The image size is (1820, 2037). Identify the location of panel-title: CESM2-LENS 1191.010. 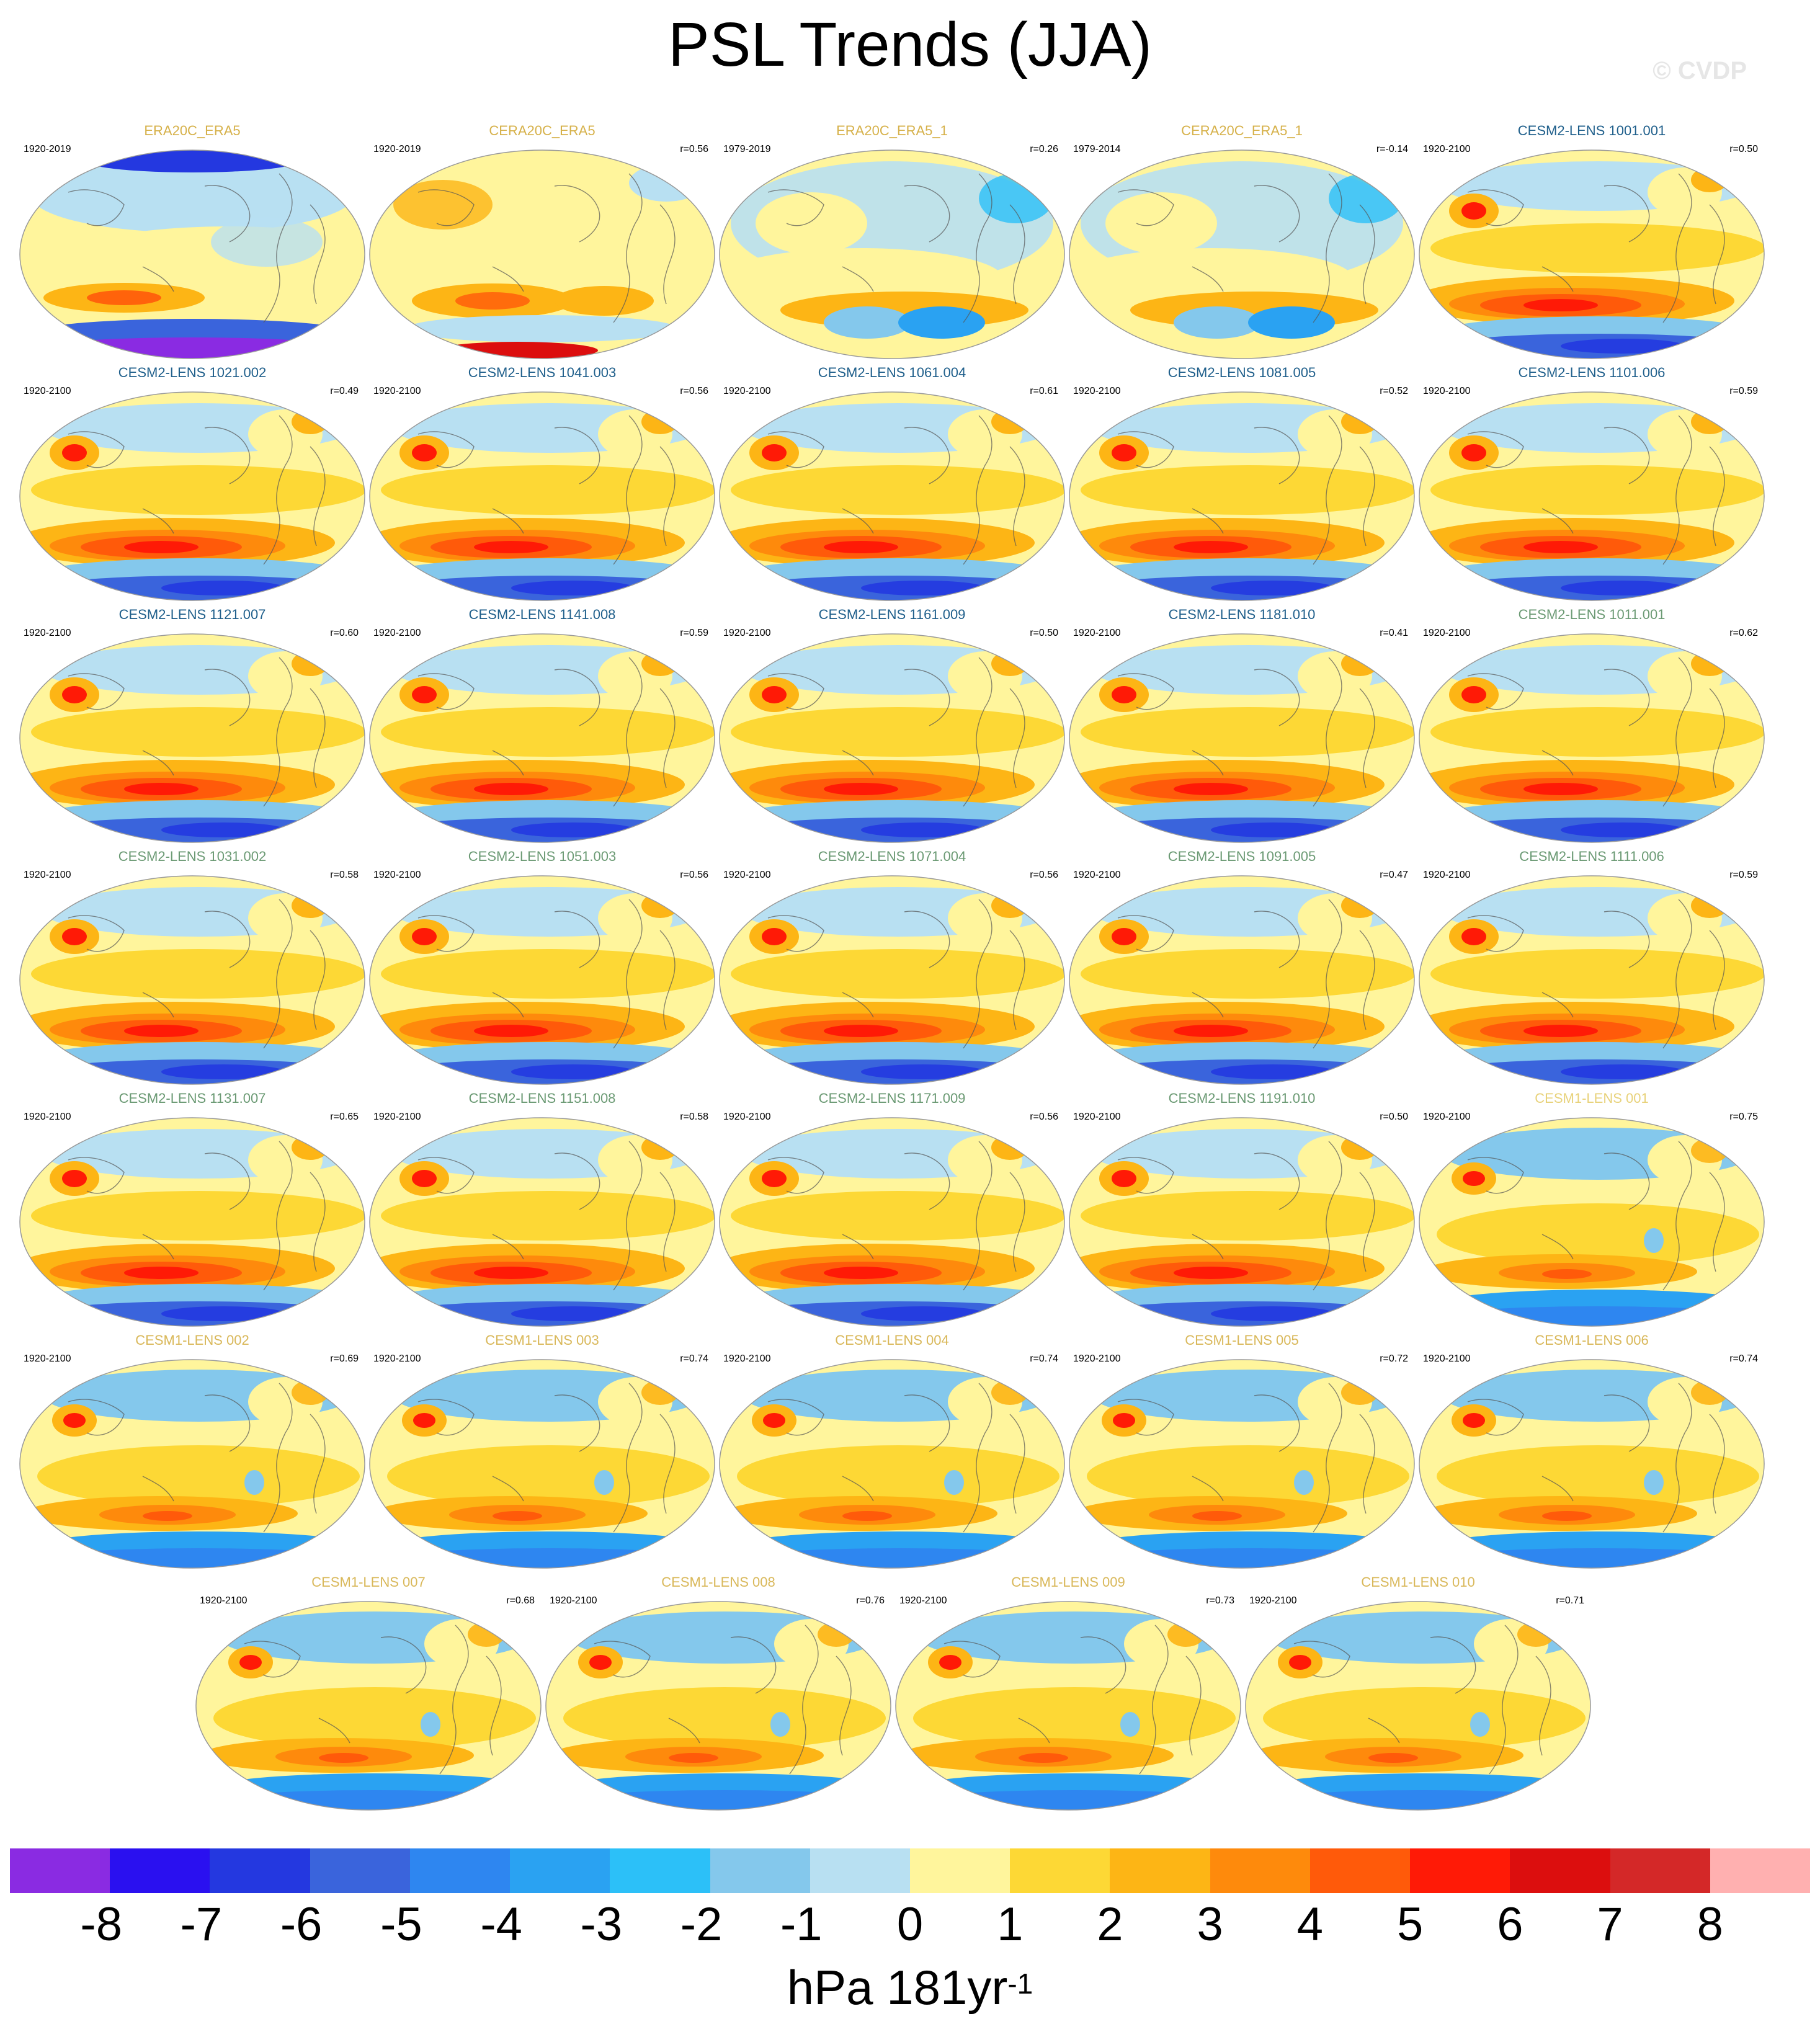
(1242, 1098).